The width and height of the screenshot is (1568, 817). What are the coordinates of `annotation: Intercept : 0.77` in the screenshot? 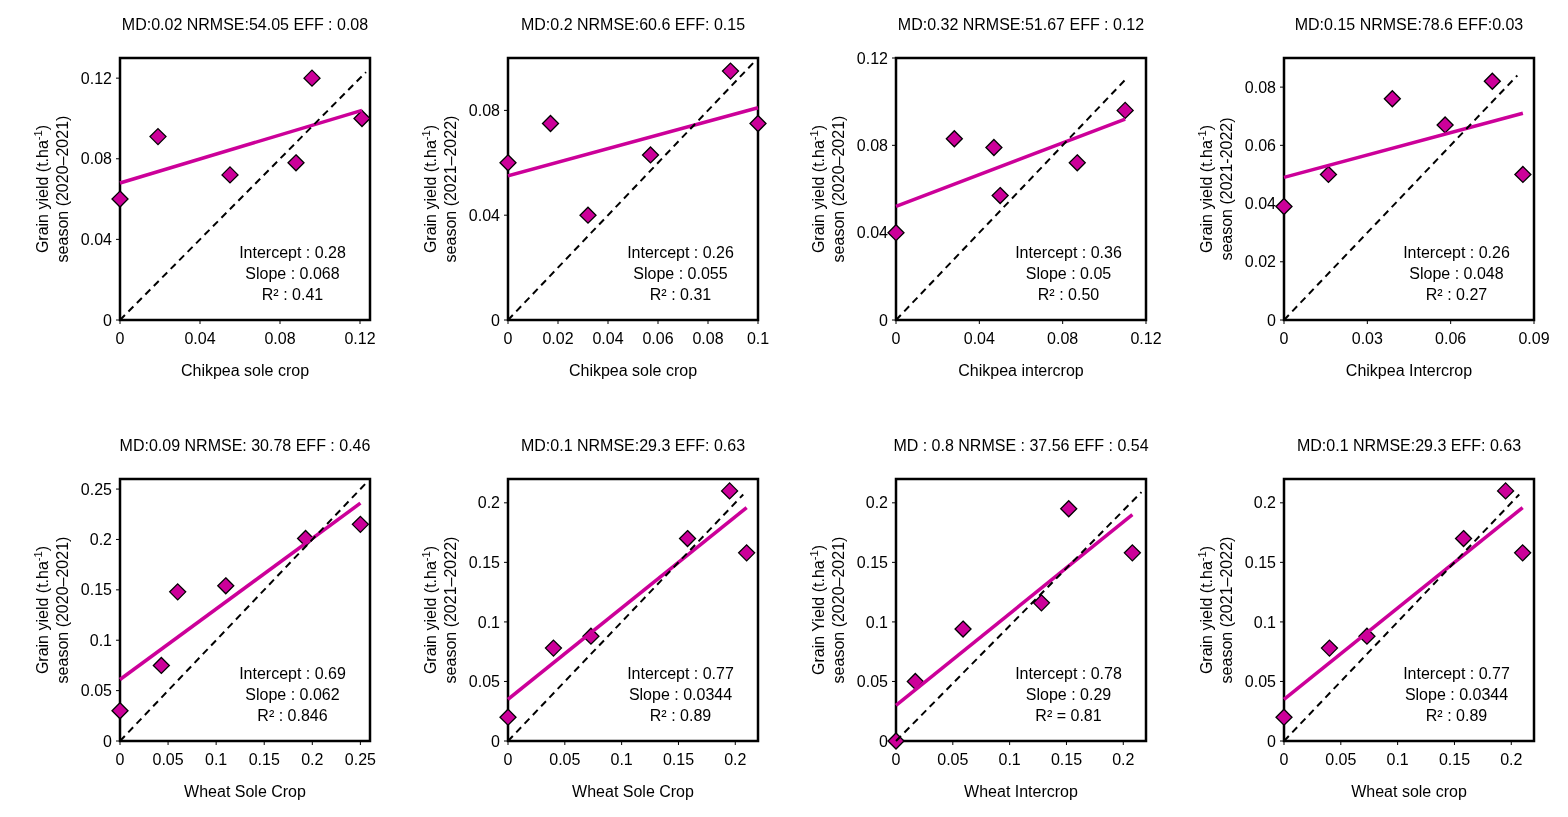 It's located at (680, 673).